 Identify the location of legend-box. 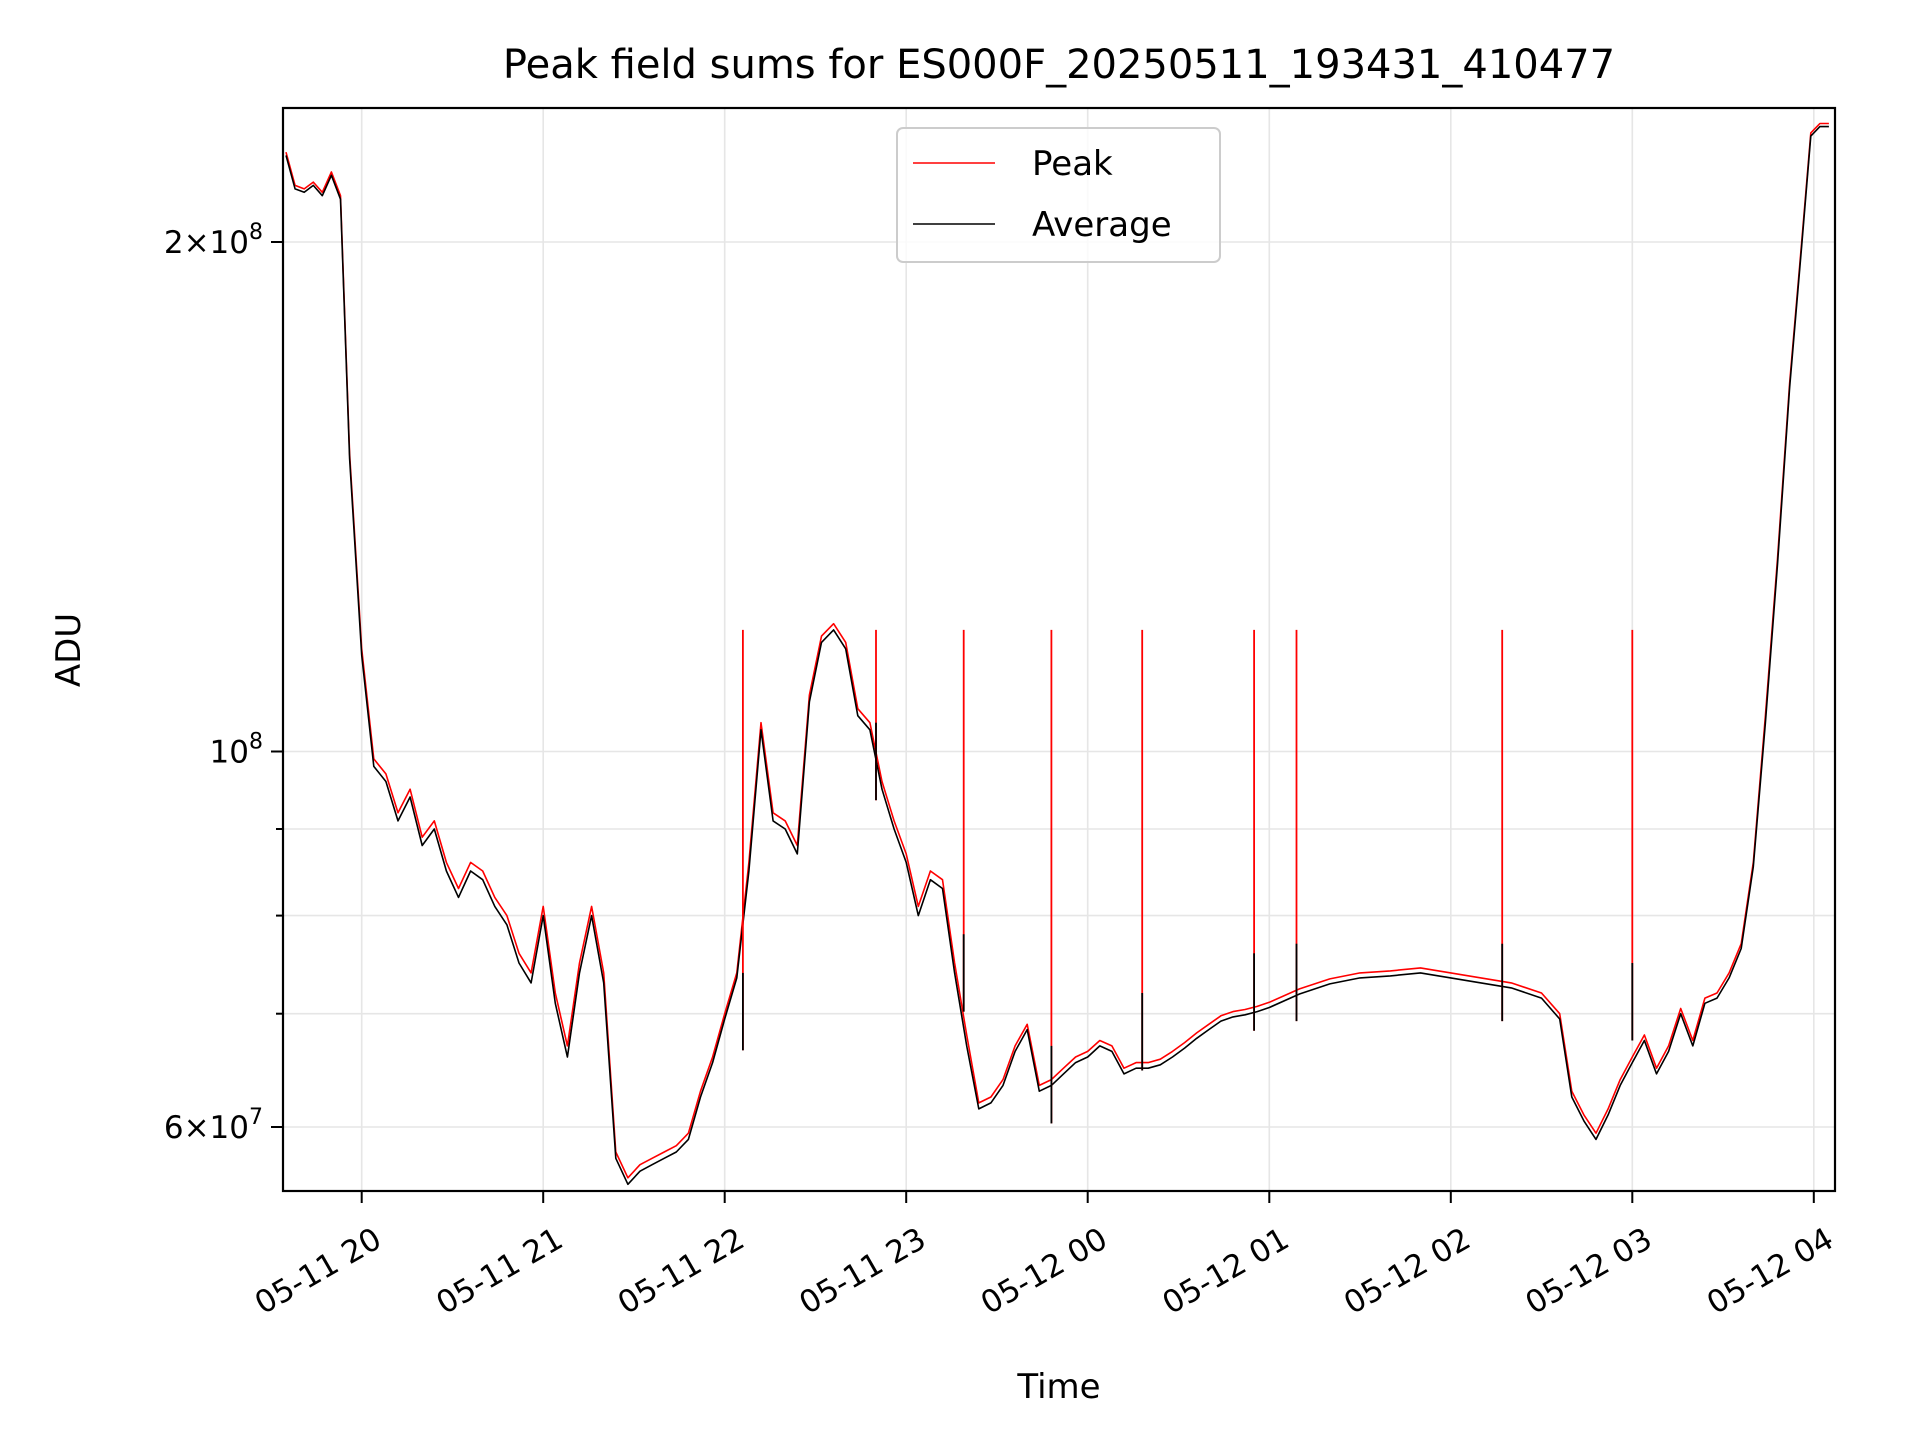
(1058, 195).